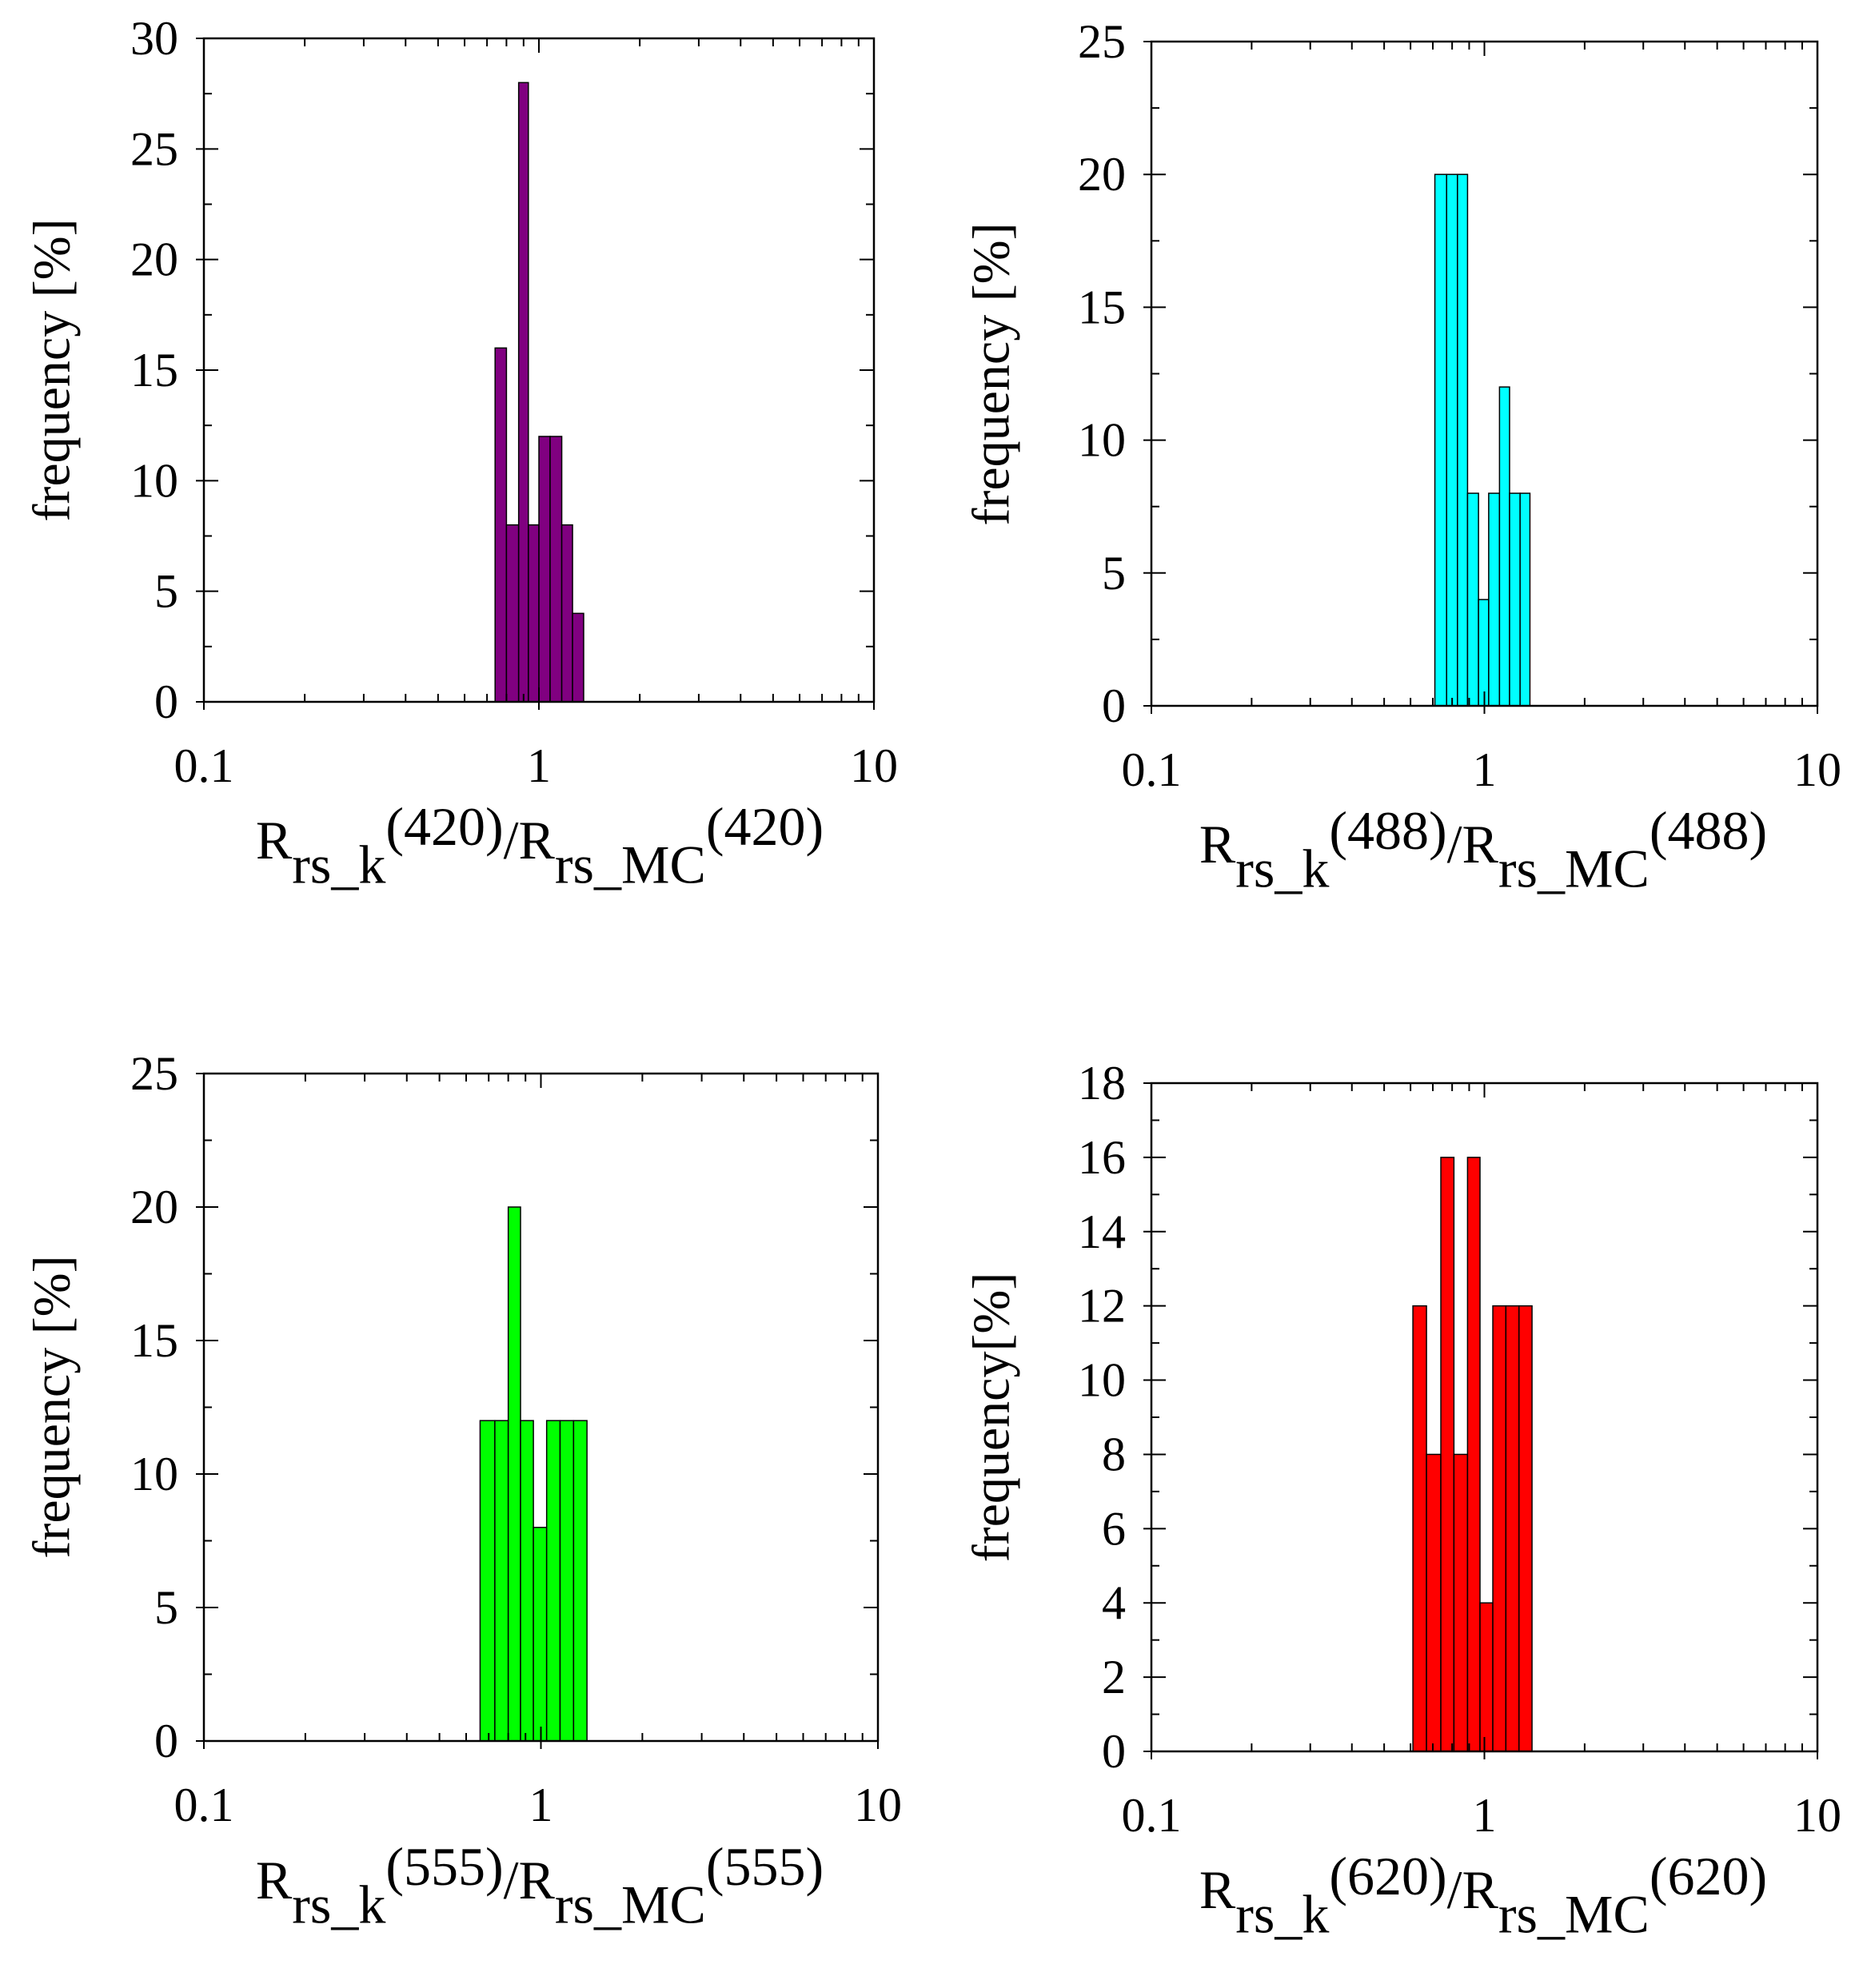 Image resolution: width=1863 pixels, height=1988 pixels. What do you see at coordinates (1114, 1528) in the screenshot?
I see `y-tick-label: 6` at bounding box center [1114, 1528].